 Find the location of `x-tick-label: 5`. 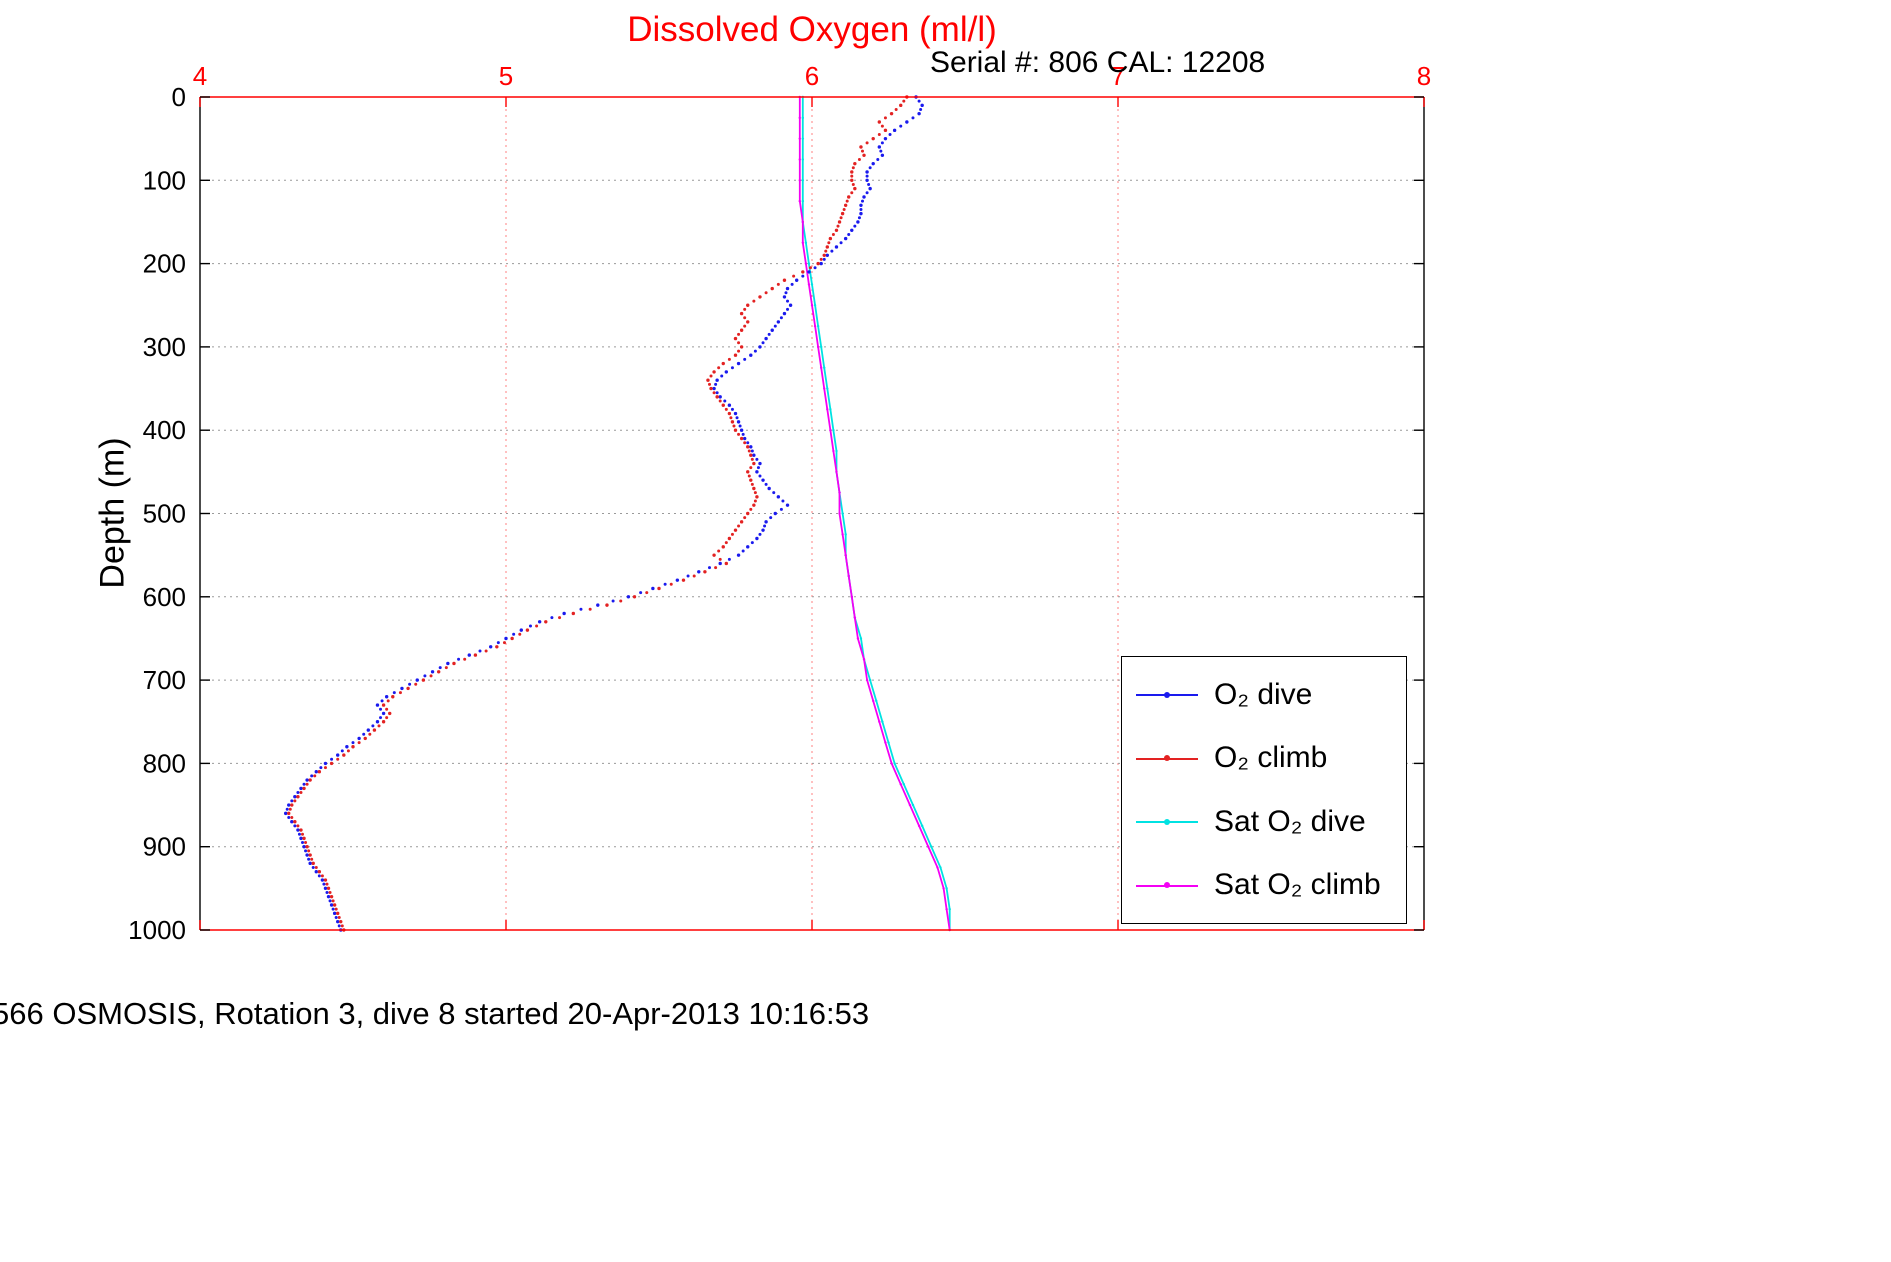

x-tick-label: 5 is located at coordinates (506, 76).